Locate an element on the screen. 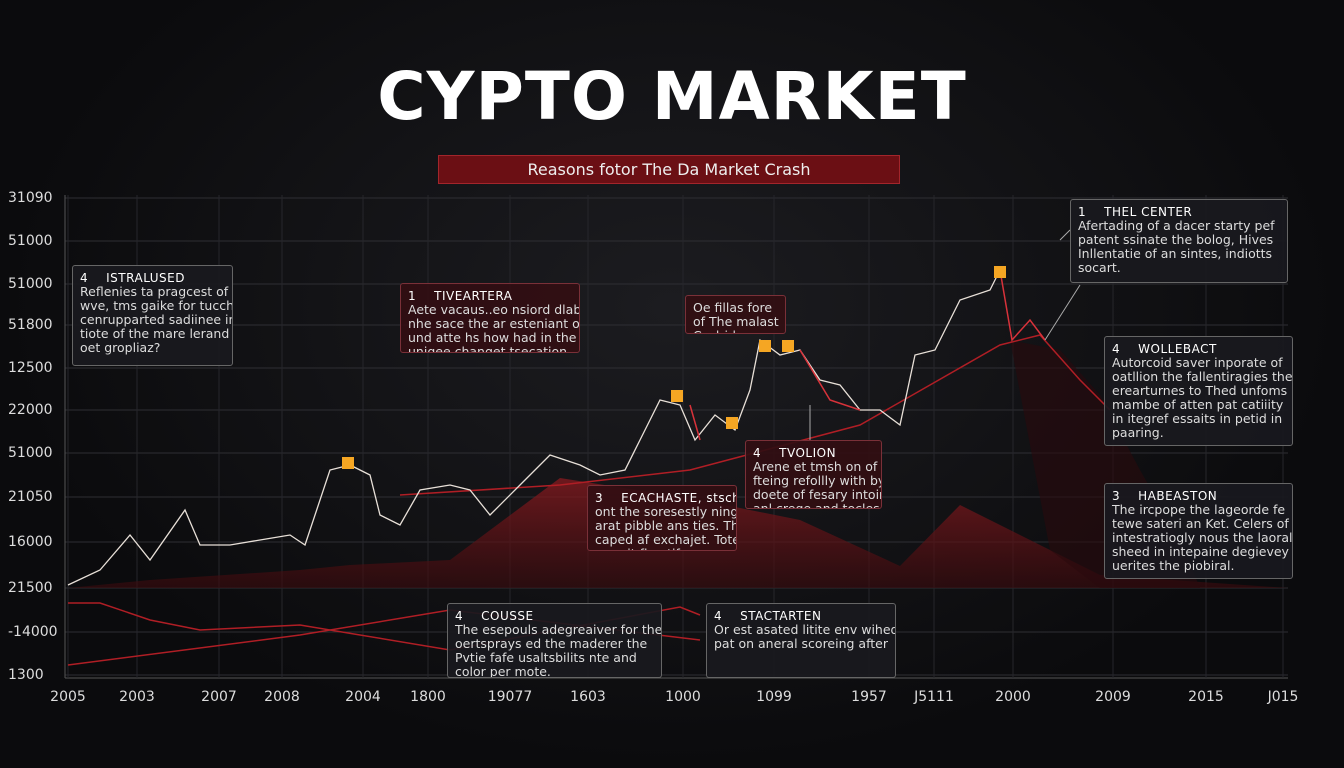 The height and width of the screenshot is (768, 1344). connector is located at coordinates (945, 334).